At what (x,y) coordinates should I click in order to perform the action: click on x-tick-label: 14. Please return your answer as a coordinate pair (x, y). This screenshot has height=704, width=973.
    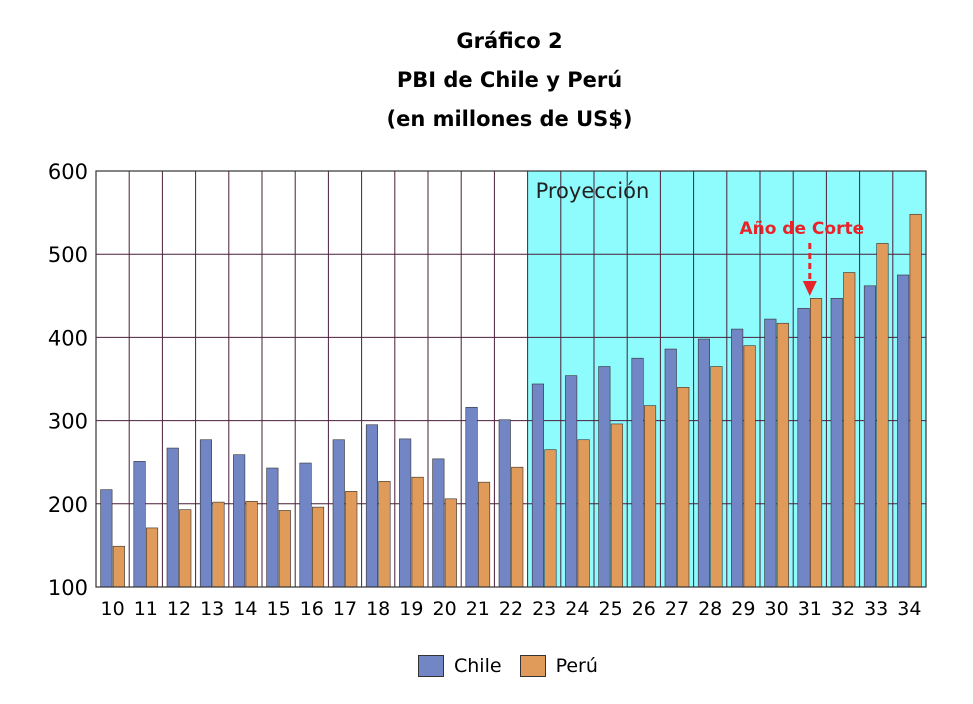
    Looking at the image, I should click on (245, 609).